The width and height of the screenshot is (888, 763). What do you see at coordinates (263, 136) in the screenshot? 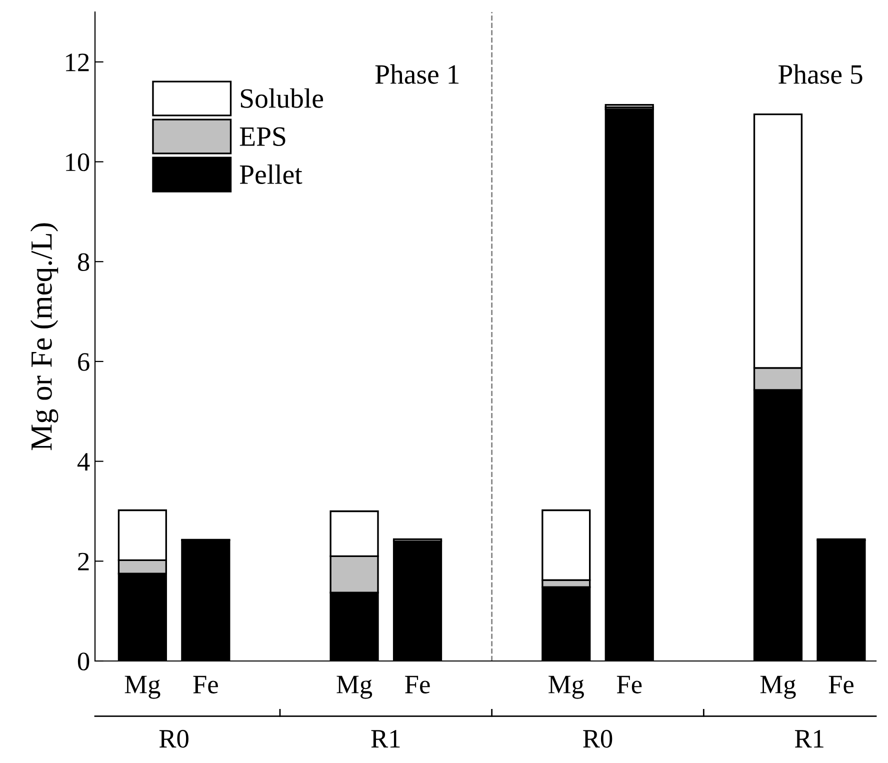
I see `legend-label: EPS` at bounding box center [263, 136].